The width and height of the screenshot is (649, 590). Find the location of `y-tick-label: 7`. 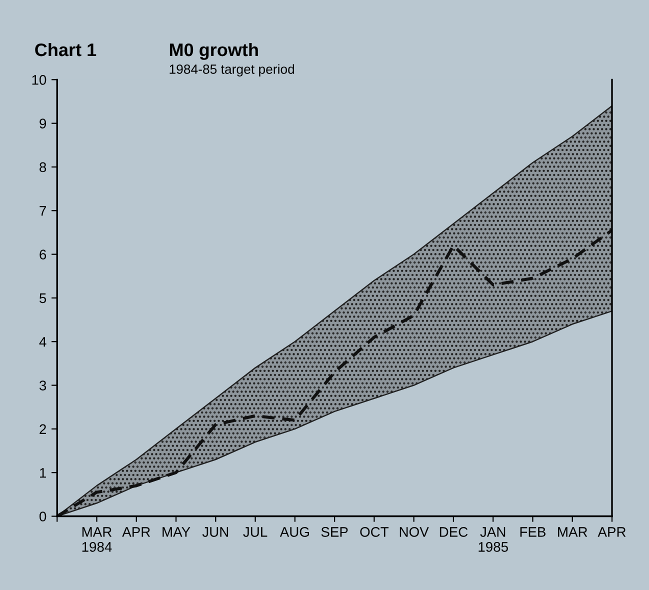

y-tick-label: 7 is located at coordinates (43, 211).